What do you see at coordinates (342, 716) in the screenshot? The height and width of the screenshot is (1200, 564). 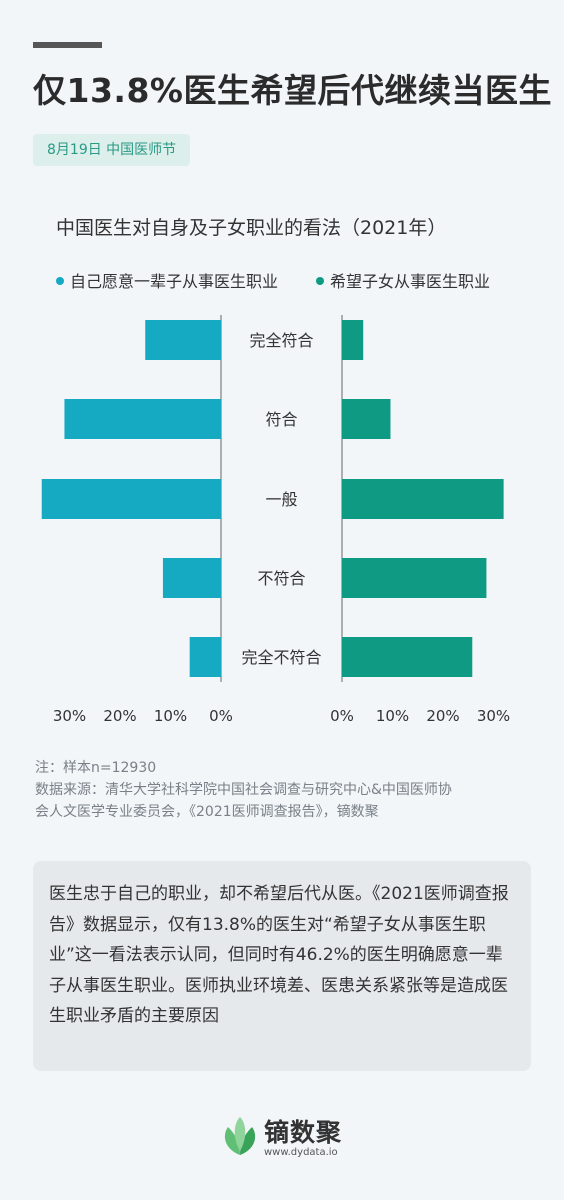 I see `right-tick-label: 0%` at bounding box center [342, 716].